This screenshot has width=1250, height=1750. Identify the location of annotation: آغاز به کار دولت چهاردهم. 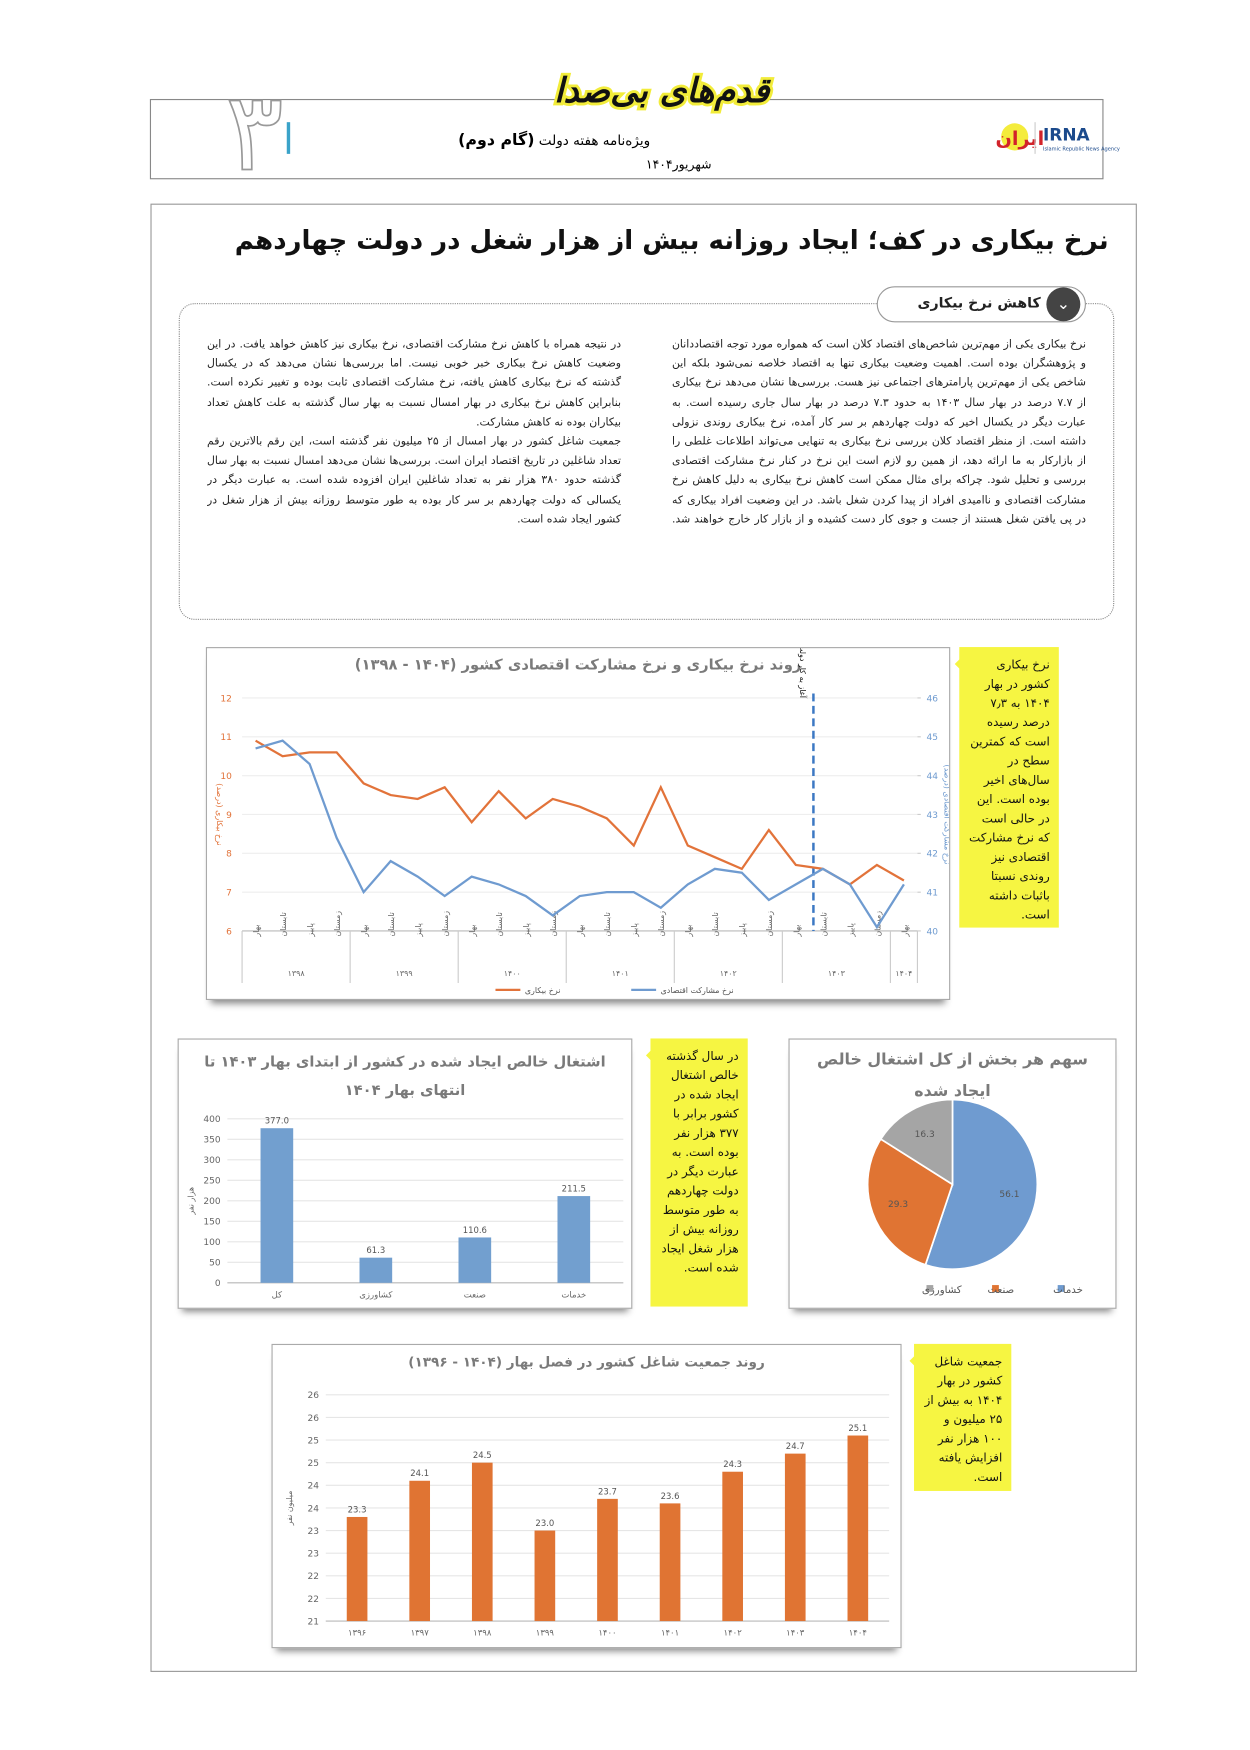
(803, 673).